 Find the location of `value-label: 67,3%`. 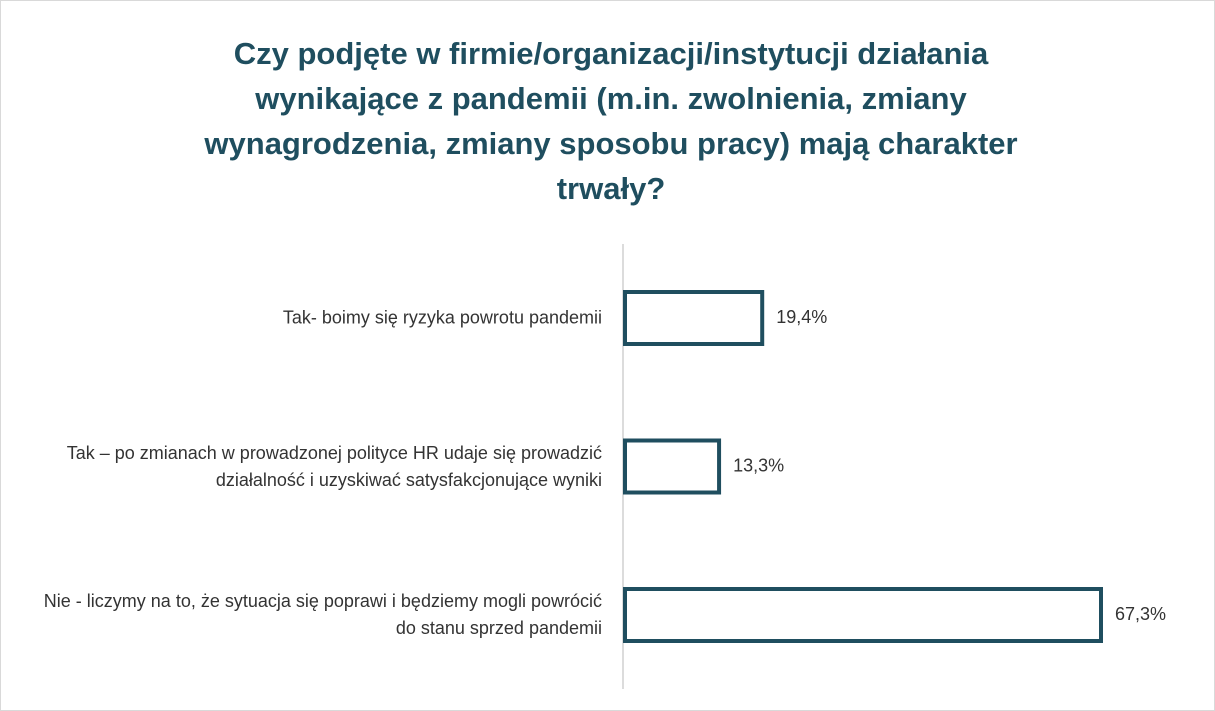

value-label: 67,3% is located at coordinates (1140, 614).